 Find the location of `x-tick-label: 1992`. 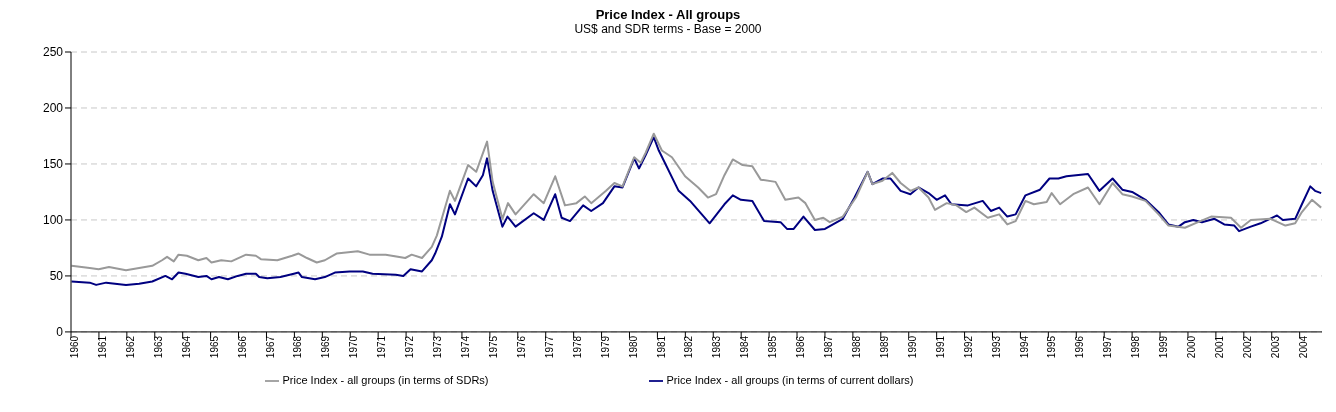

x-tick-label: 1992 is located at coordinates (968, 347).